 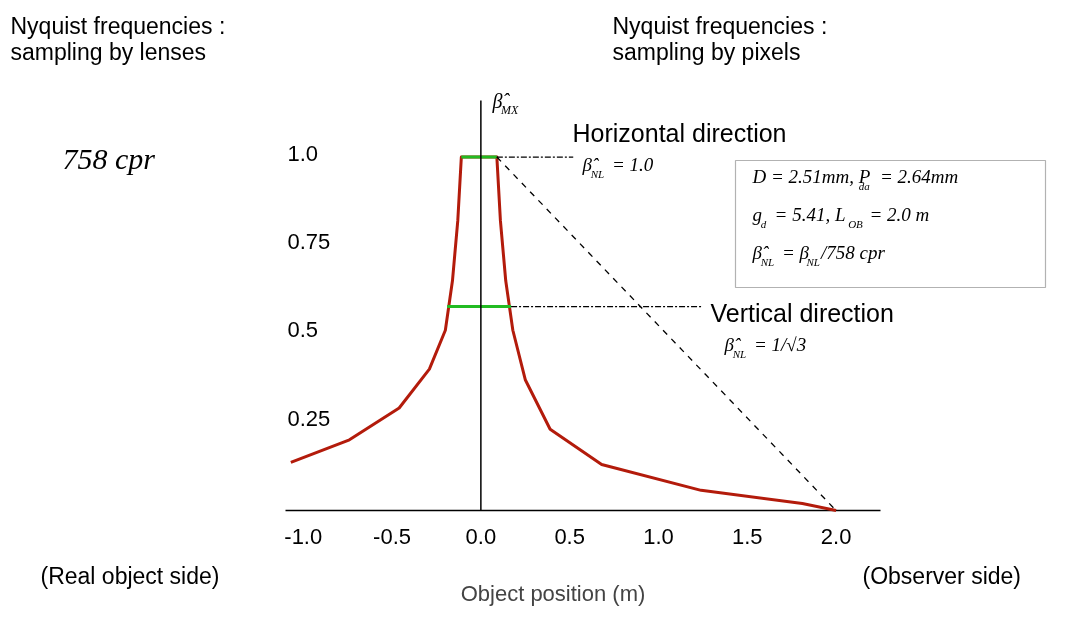 I want to click on text: Nyquist frequencies : sampling by lenses, so click(x=118, y=39).